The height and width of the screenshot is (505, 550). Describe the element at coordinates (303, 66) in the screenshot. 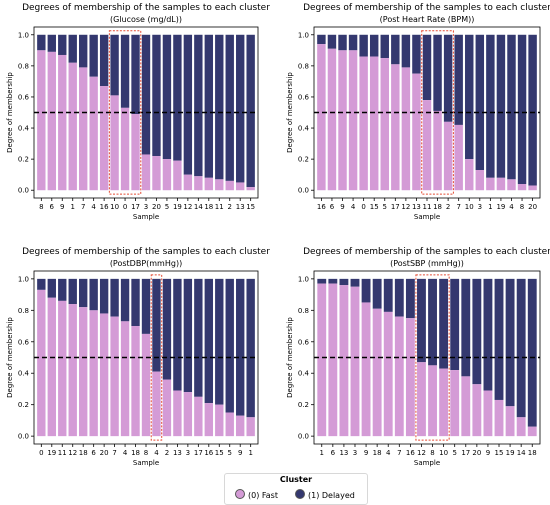

I see `y-tick-label: 0.8` at that location.